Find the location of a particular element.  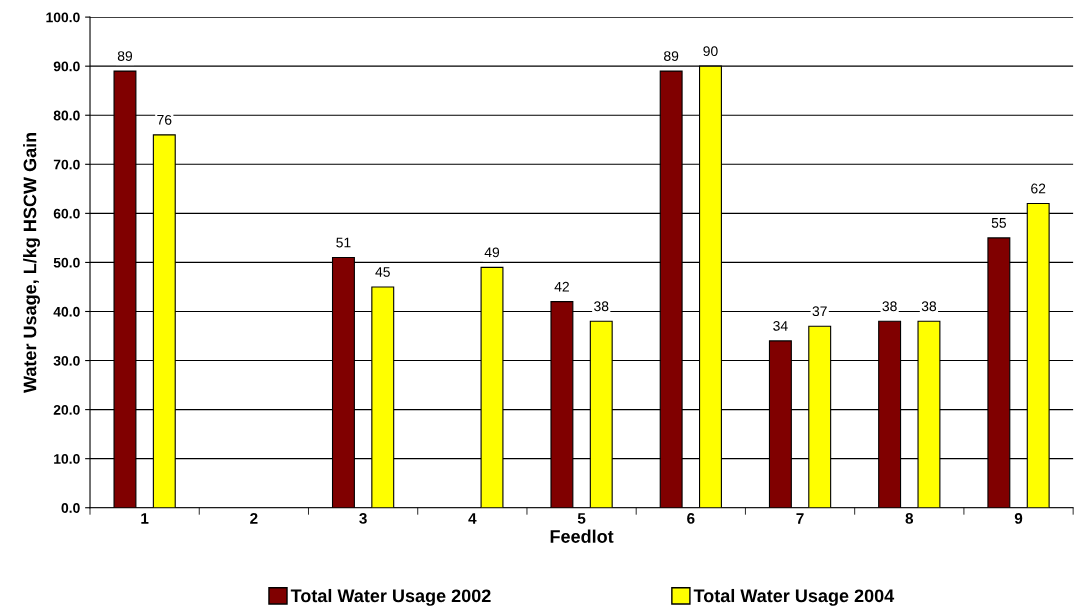

x-tick-label: 7 is located at coordinates (800, 518).